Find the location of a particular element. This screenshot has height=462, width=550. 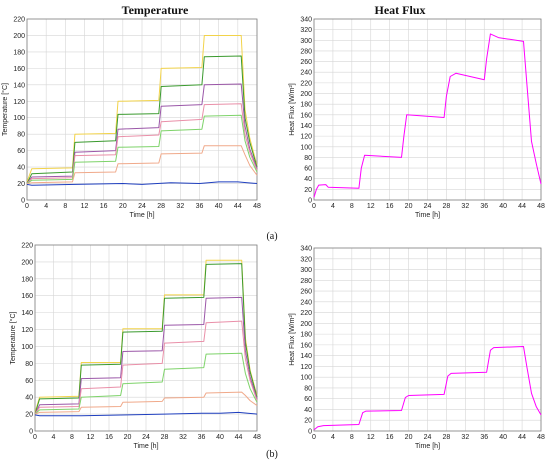

y-tick-label: 0 is located at coordinates (31, 432).